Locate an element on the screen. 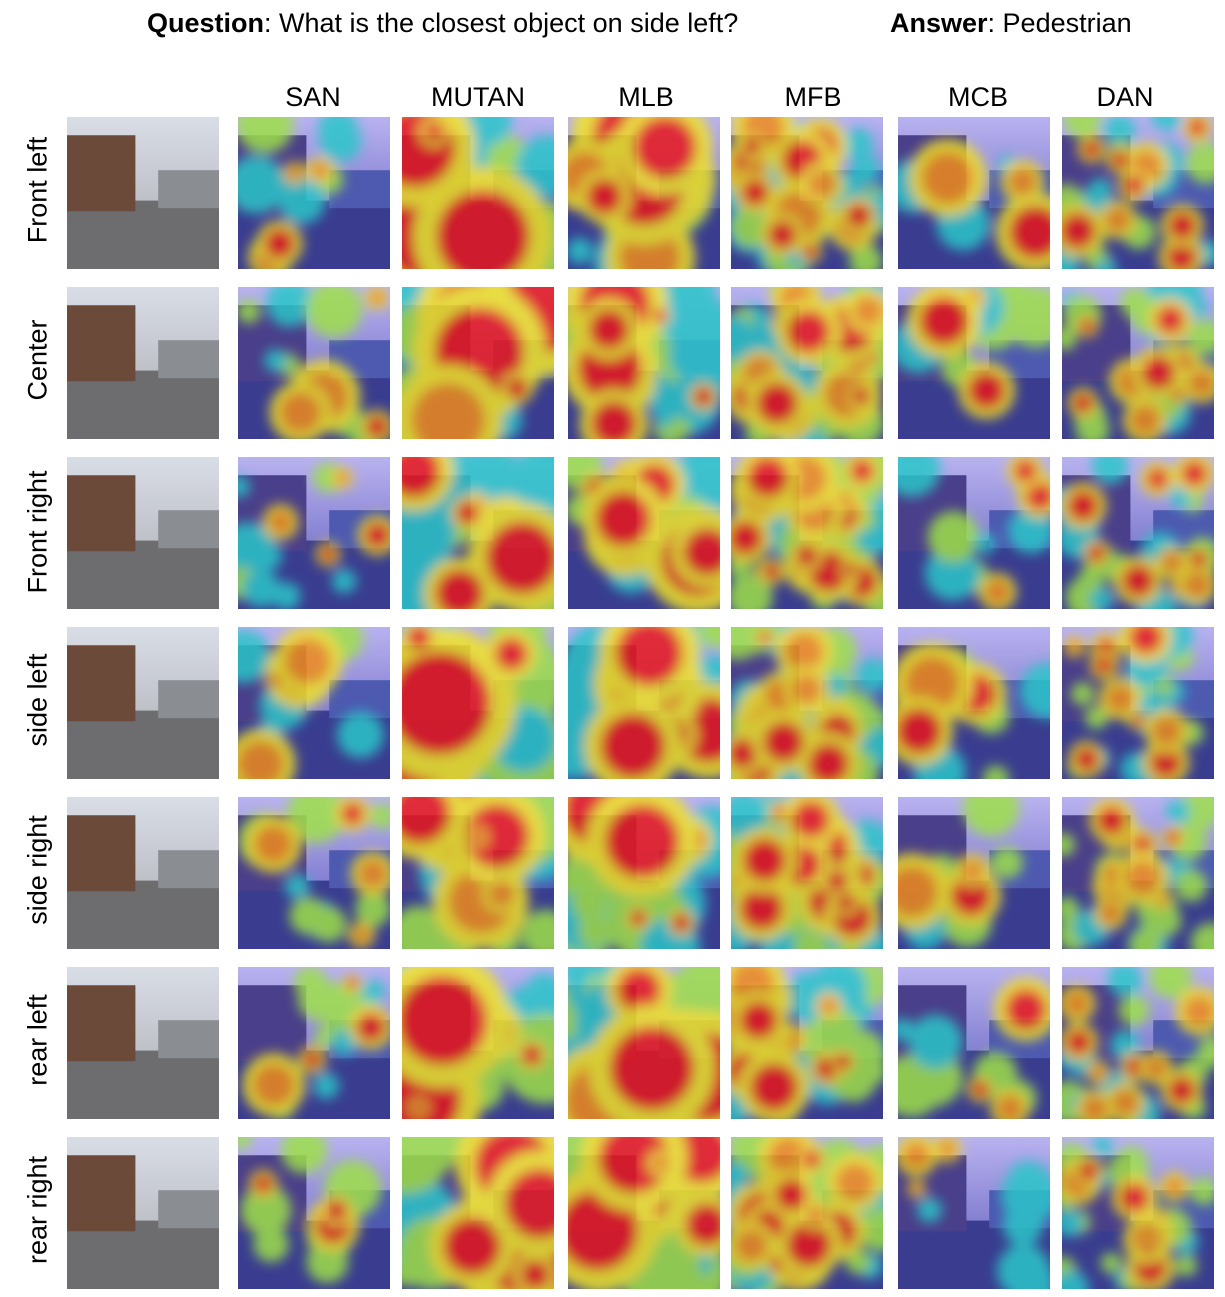  attention-map-san-side-left is located at coordinates (314, 703).